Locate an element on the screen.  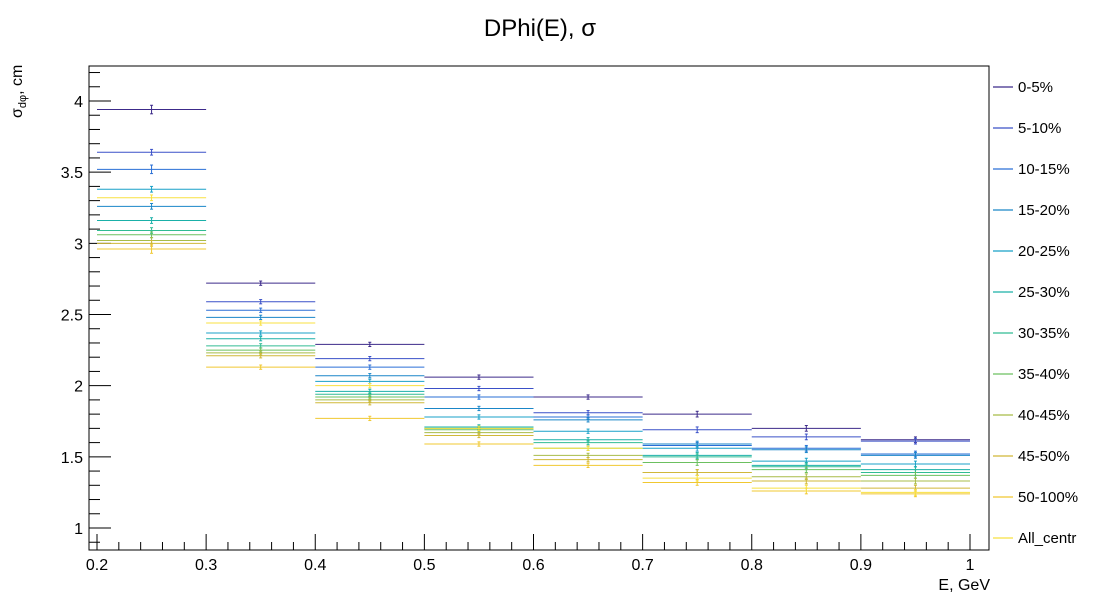
y-tick-label: 3.5 is located at coordinates (72, 173).